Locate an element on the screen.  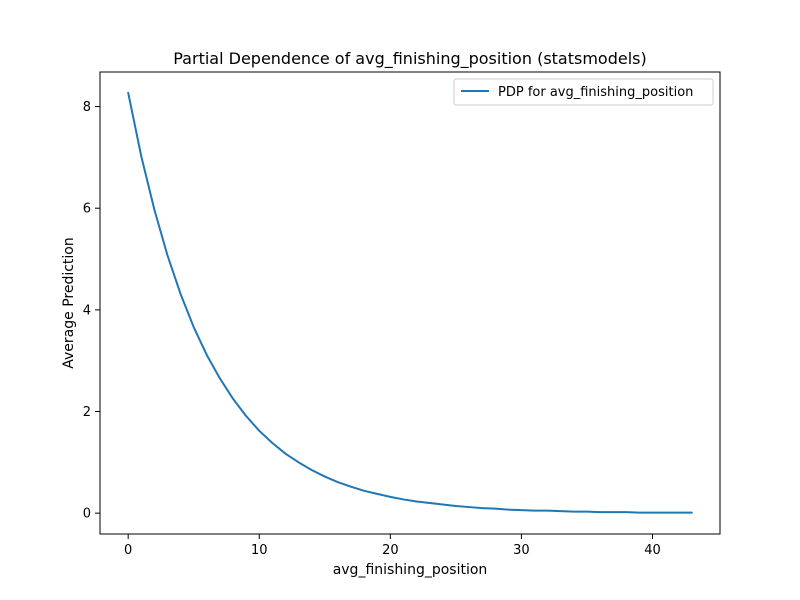
y-tick-label: 8 is located at coordinates (87, 107).